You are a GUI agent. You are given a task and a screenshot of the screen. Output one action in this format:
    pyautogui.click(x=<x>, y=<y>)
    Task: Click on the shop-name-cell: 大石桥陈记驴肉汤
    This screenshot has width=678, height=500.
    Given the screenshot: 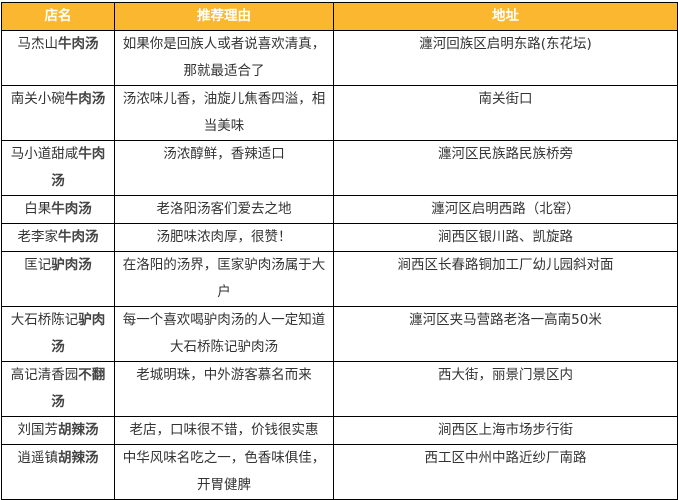 What is the action you would take?
    pyautogui.click(x=58, y=334)
    